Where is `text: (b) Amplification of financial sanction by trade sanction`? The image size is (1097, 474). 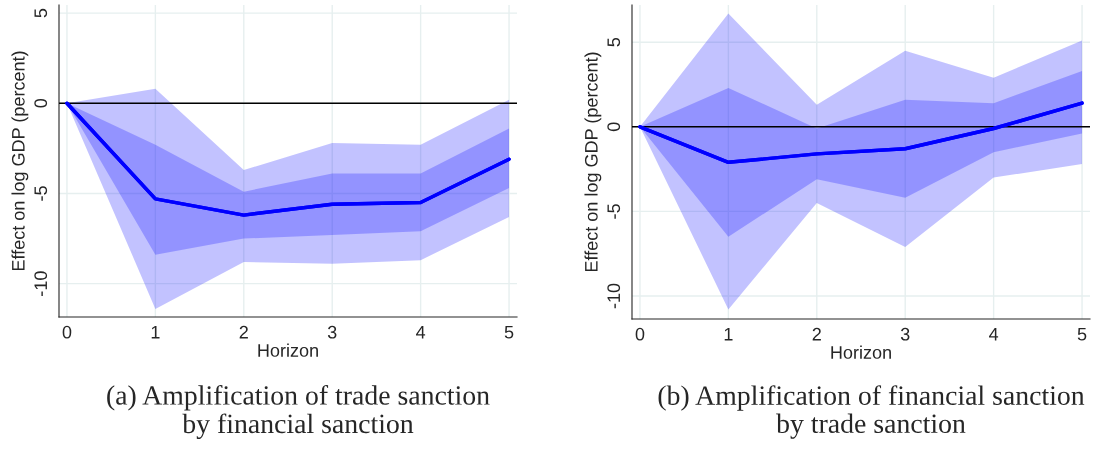 text: (b) Amplification of financial sanction by trade sanction is located at coordinates (871, 412).